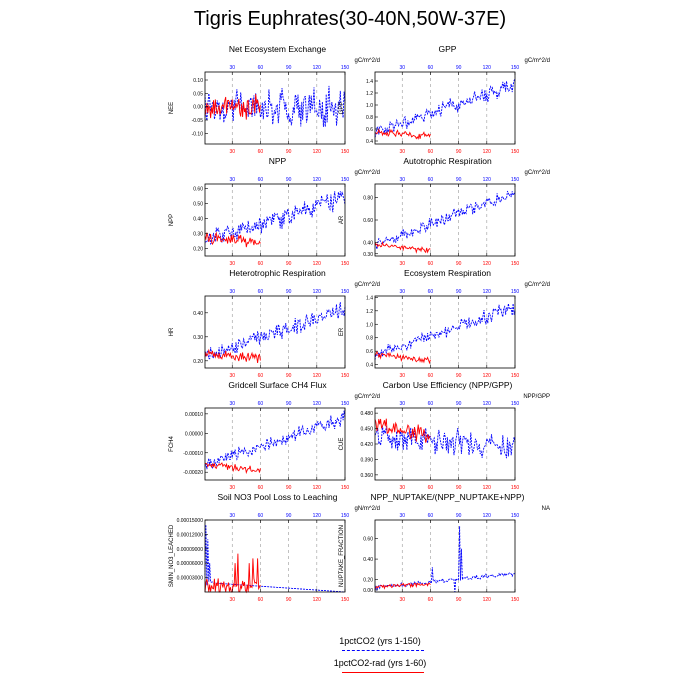  I want to click on legend-label-1pctco2: 1pctCO2 (yrs 1-150), so click(380, 641).